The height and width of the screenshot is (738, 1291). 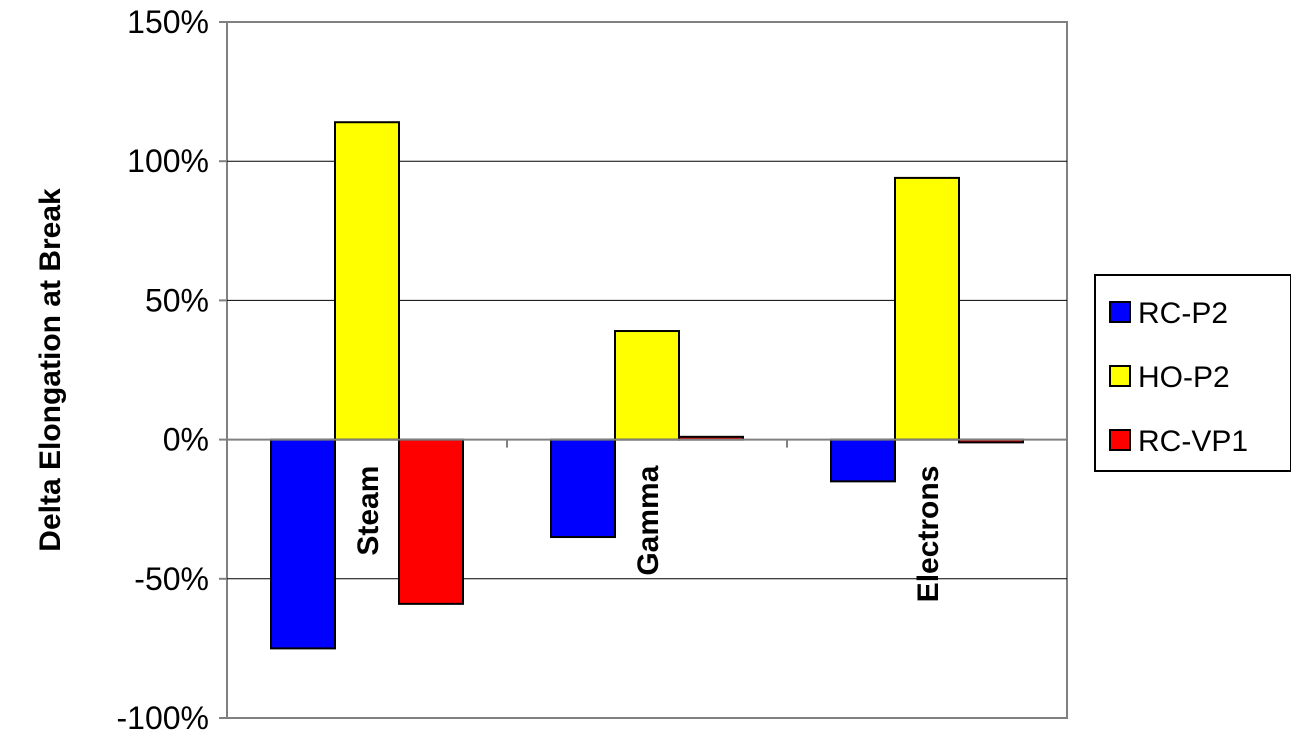 I want to click on legend-label-ho-p2: HO-P2, so click(x=1184, y=377).